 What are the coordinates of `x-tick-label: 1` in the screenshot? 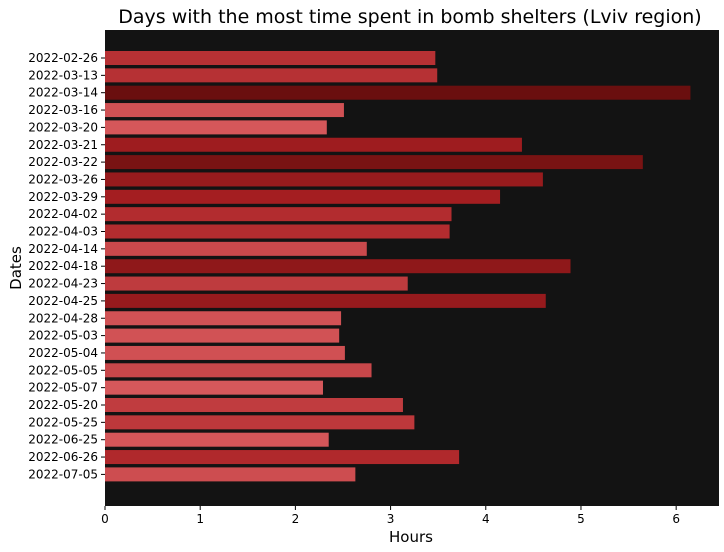 It's located at (200, 519).